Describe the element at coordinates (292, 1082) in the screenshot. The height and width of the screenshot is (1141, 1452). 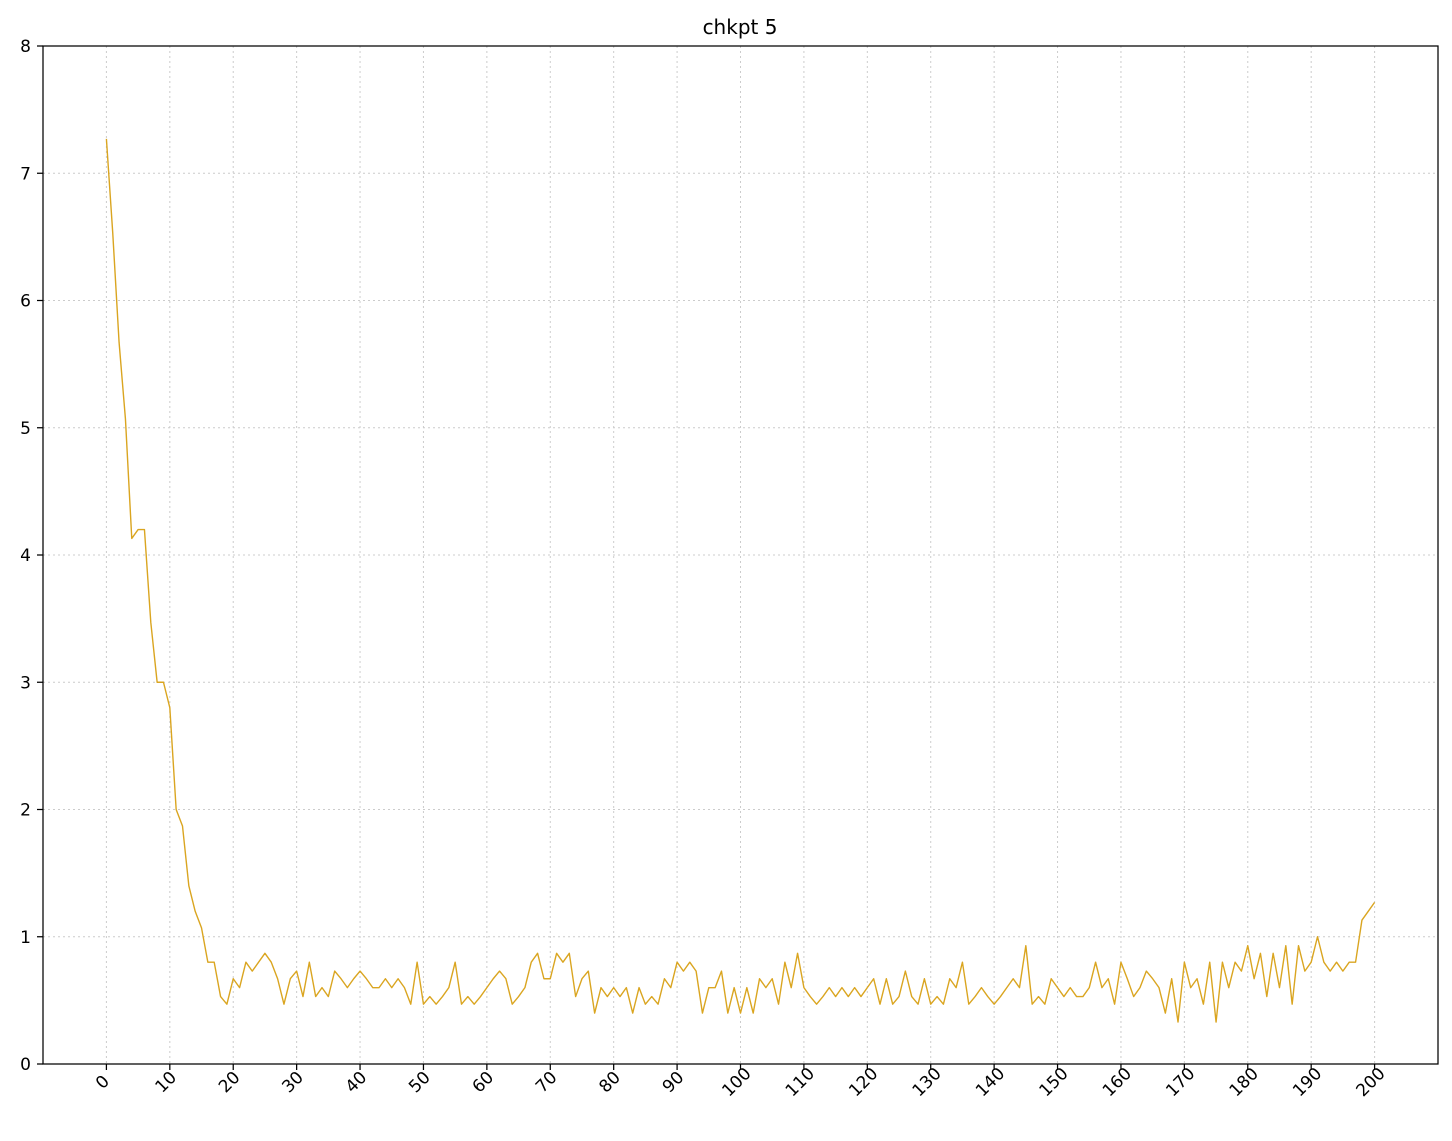
I see `x-tick-label: 30` at that location.